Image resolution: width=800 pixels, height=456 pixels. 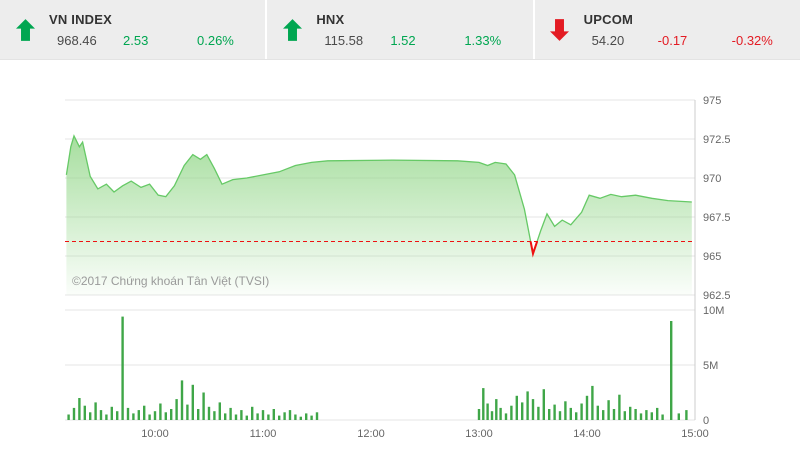 I want to click on svg-text: 14:00, so click(x=587, y=434).